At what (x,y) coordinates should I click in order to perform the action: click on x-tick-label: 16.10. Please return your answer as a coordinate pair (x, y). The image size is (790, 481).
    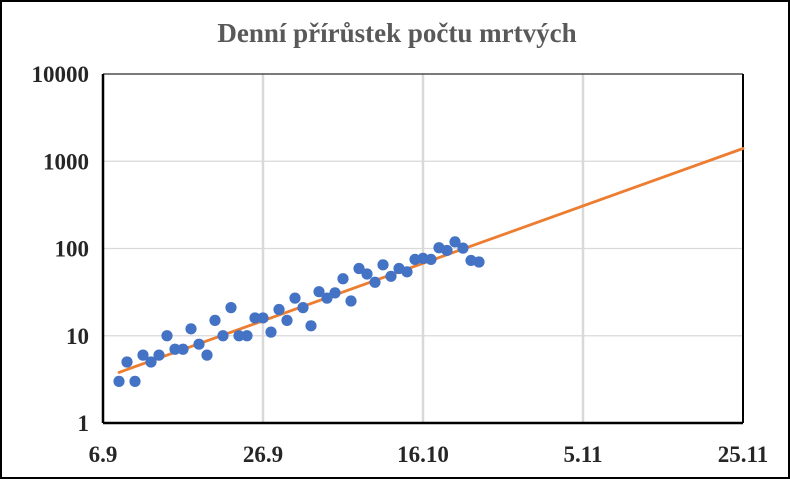
    Looking at the image, I should click on (423, 454).